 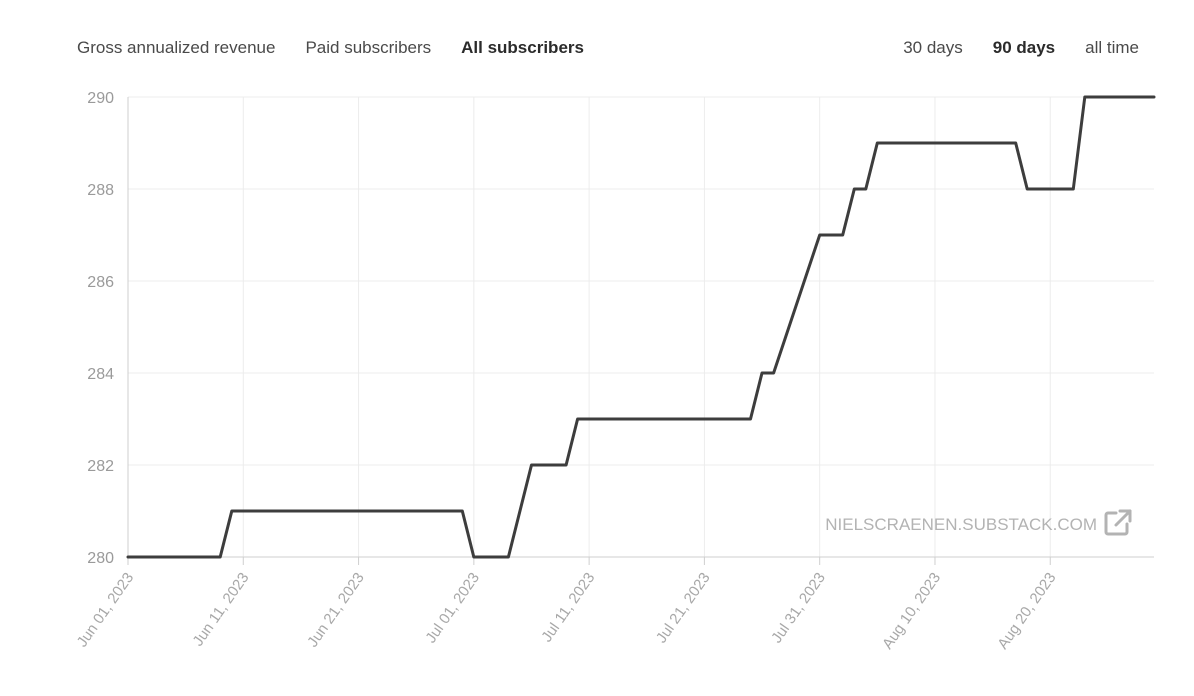 I want to click on watermark: NIELSCRAENEN.SUBSTACK.COM, so click(x=978, y=522).